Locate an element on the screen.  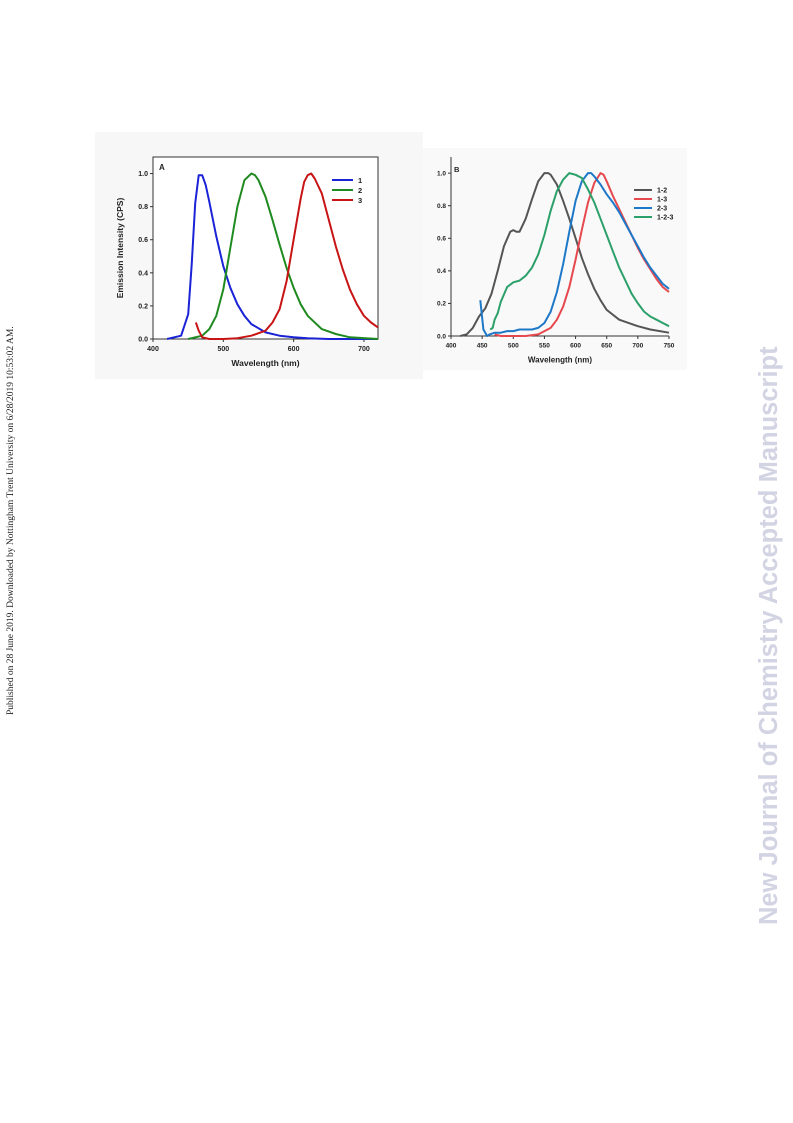
panel-label: A is located at coordinates (162, 167).